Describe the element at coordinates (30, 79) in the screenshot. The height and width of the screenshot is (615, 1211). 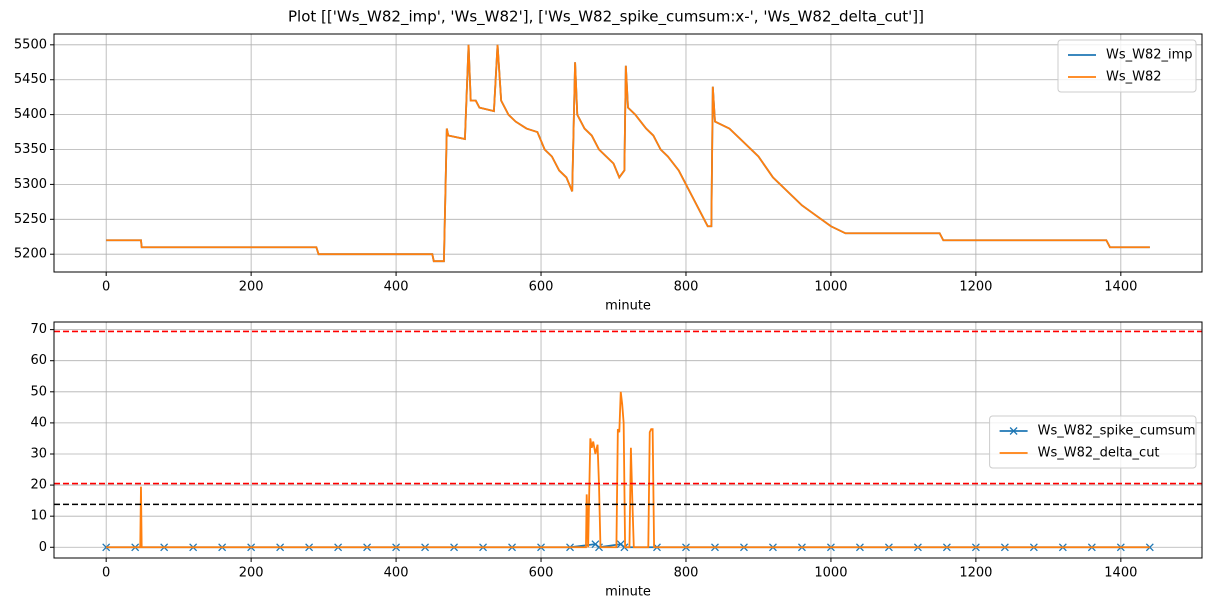
I see `y-tick-label: 5450` at that location.